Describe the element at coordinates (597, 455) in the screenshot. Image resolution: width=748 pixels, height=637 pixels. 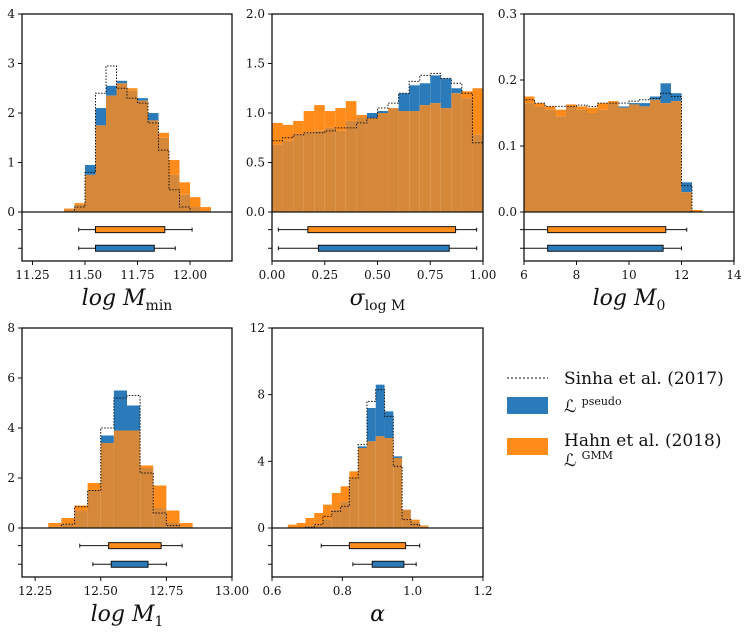
I see `legend-gmm-sup: GMM` at that location.